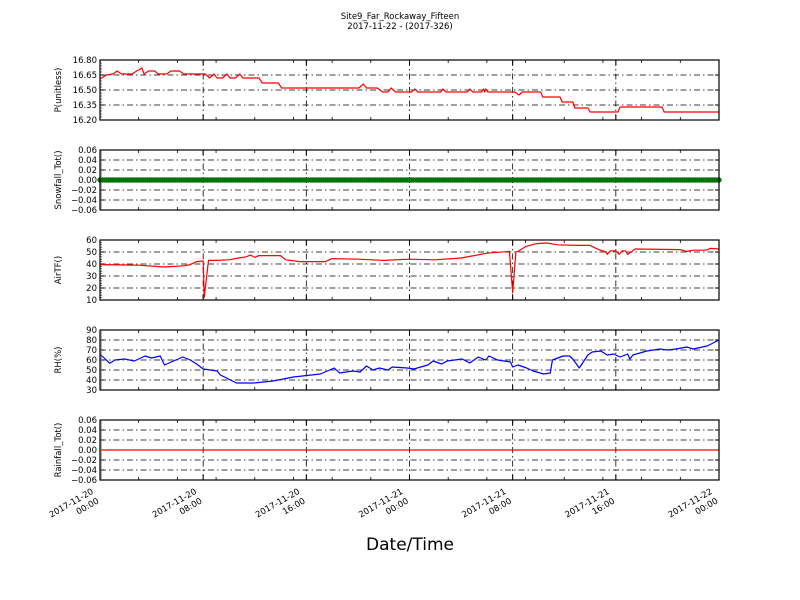 This screenshot has width=800, height=600. What do you see at coordinates (410, 545) in the screenshot?
I see `x-axis-label: Date/Time` at bounding box center [410, 545].